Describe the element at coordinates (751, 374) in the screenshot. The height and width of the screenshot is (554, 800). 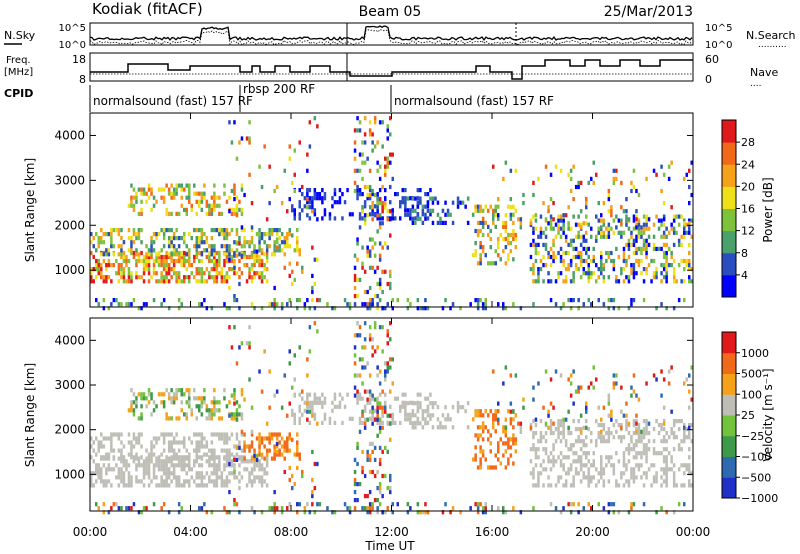
I see `colorbar-tick-label: 500` at that location.